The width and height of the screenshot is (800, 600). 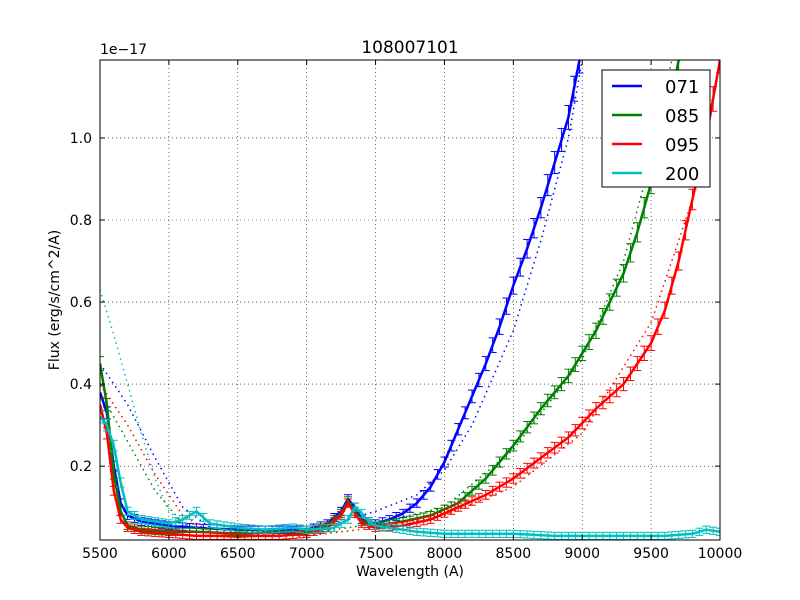 I want to click on legend-entry-071: 071, so click(x=655, y=87).